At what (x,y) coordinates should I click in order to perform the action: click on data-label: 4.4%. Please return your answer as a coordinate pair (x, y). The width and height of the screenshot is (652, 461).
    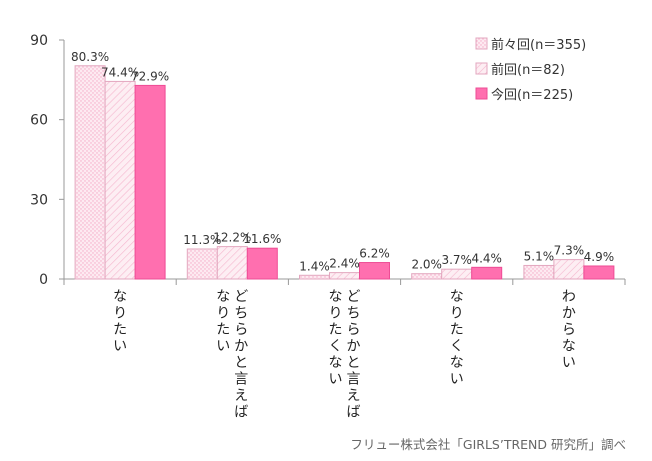
    Looking at the image, I should click on (486, 258).